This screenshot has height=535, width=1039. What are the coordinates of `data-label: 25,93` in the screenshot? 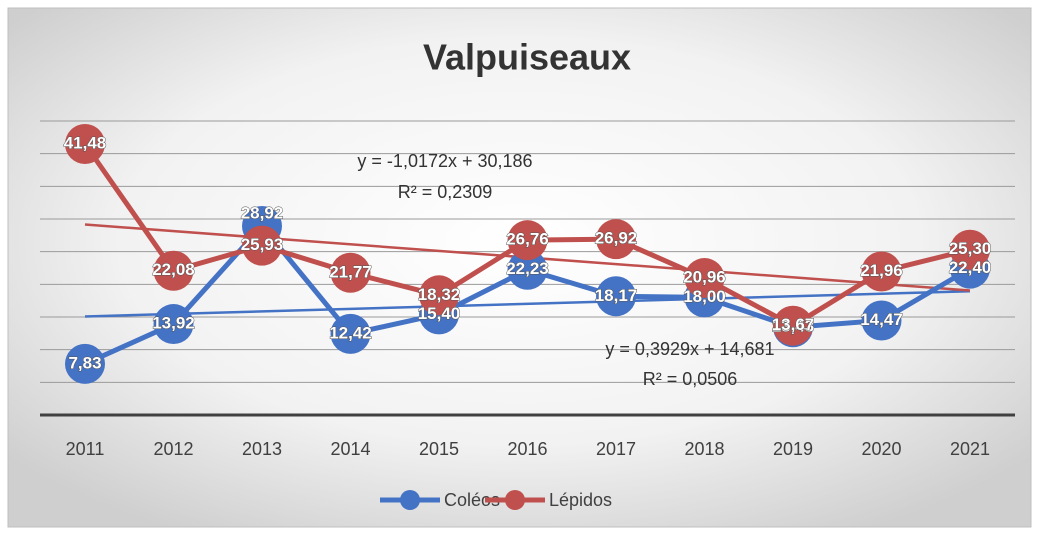 It's located at (262, 244).